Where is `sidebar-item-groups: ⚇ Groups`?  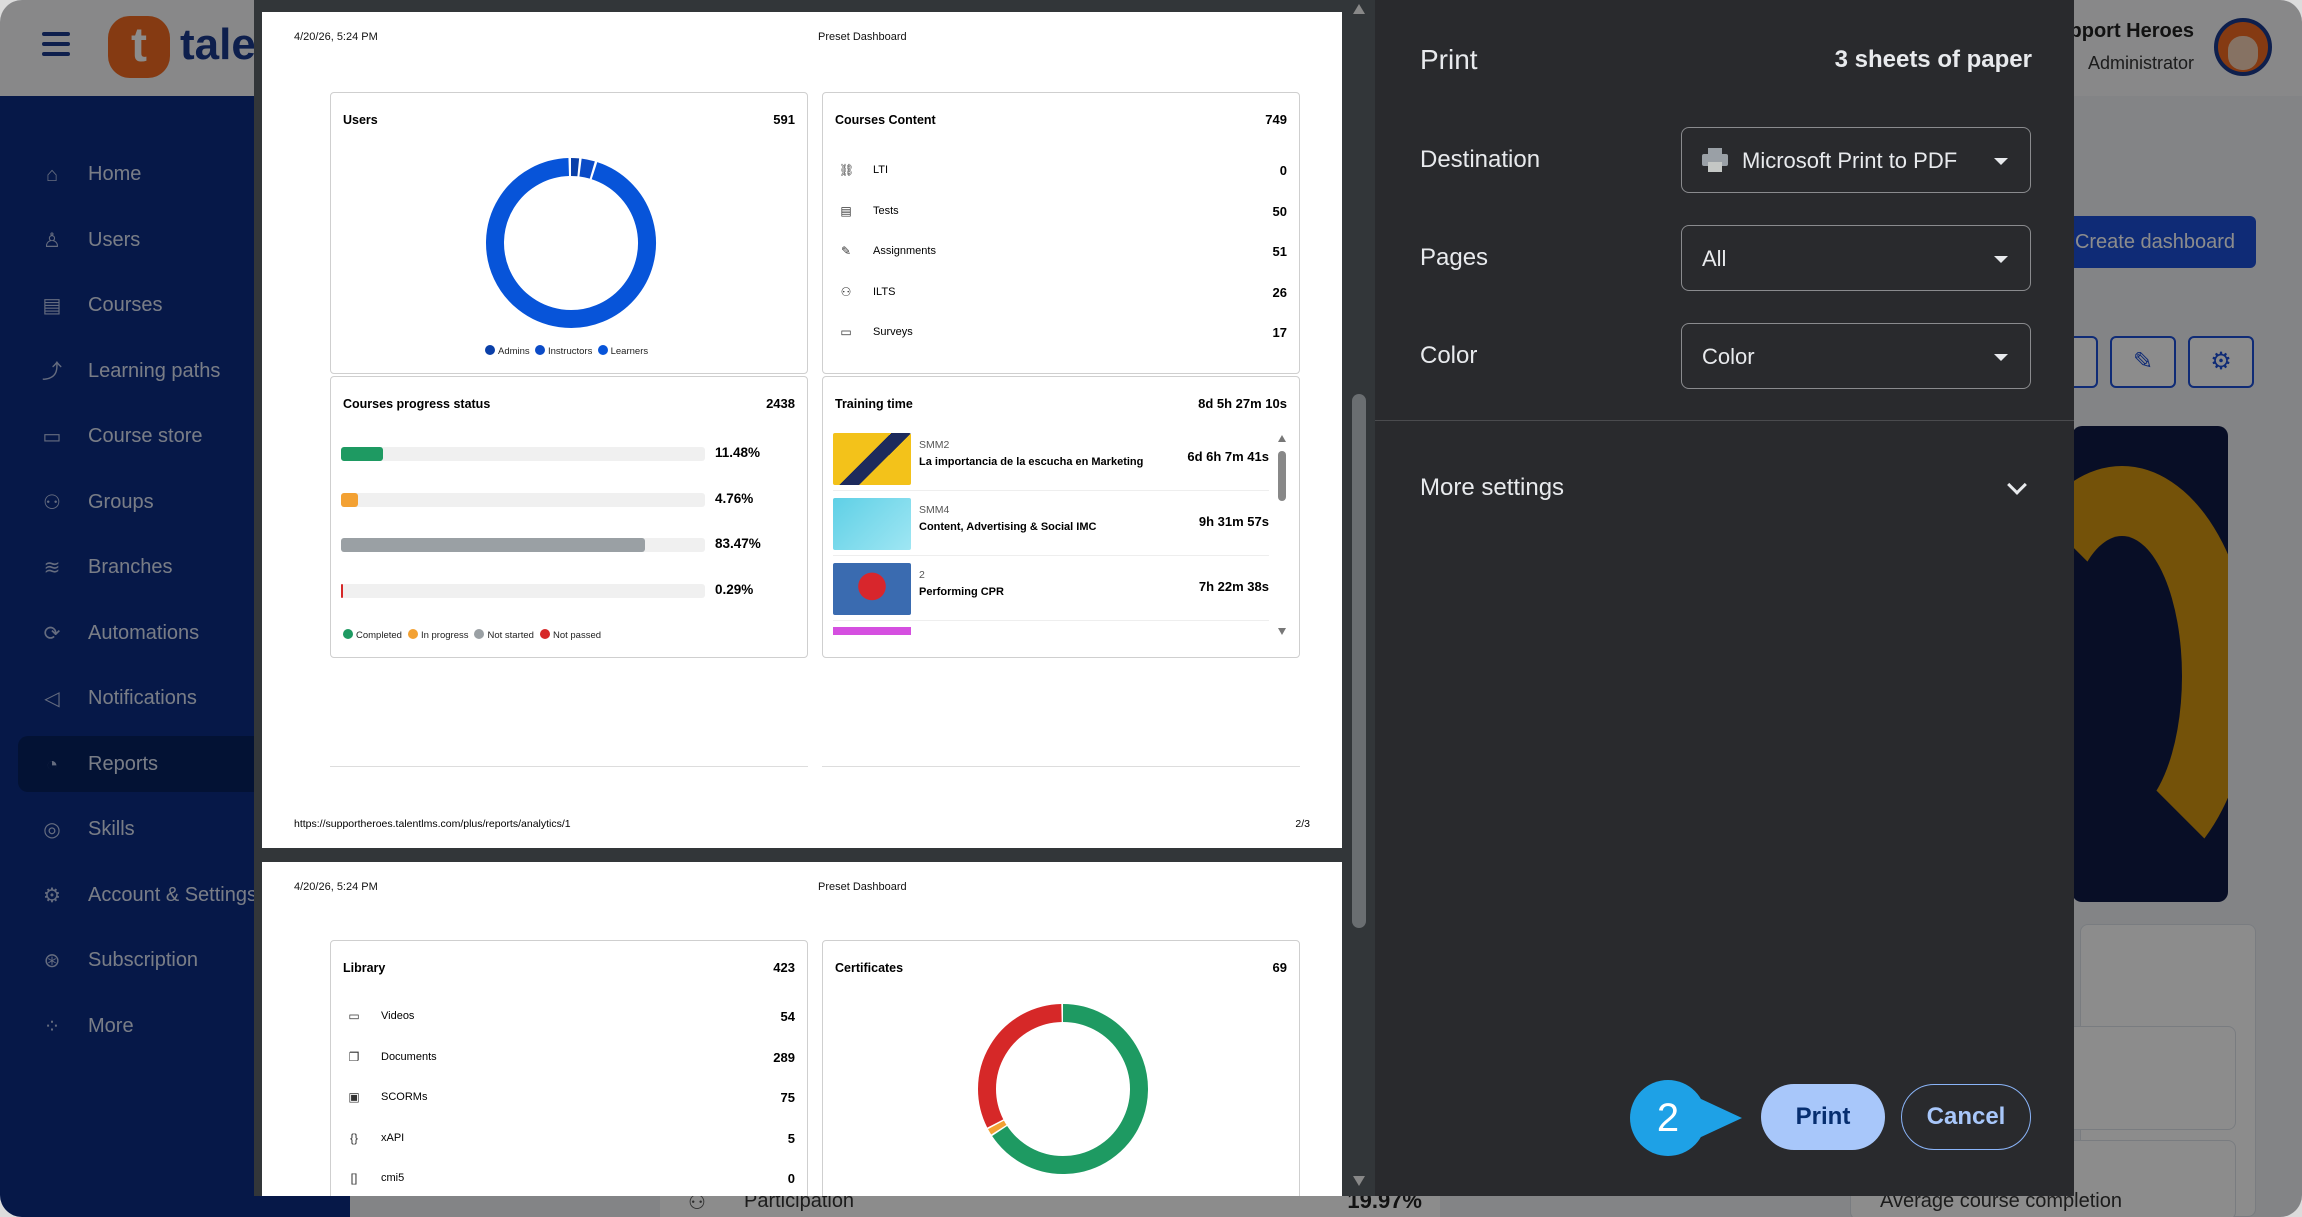
sidebar-item-groups: ⚇ Groups is located at coordinates (173, 502).